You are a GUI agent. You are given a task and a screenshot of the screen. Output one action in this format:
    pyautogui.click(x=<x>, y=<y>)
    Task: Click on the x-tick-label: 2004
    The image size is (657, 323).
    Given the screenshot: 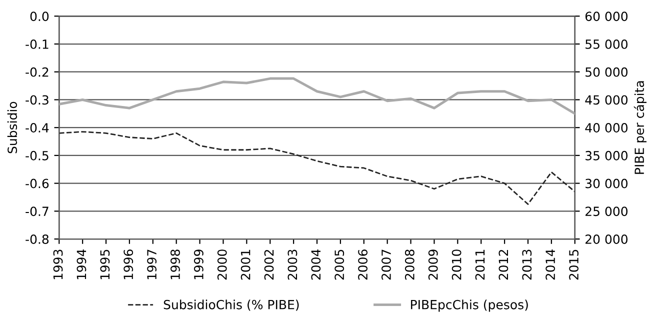 What is the action you would take?
    pyautogui.click(x=316, y=264)
    